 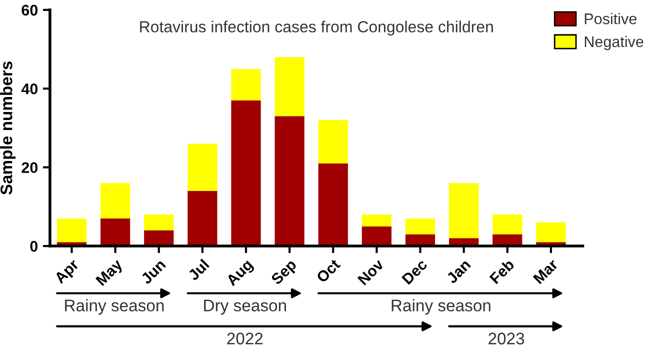 What do you see at coordinates (153, 271) in the screenshot?
I see `x-tick-label: Jun` at bounding box center [153, 271].